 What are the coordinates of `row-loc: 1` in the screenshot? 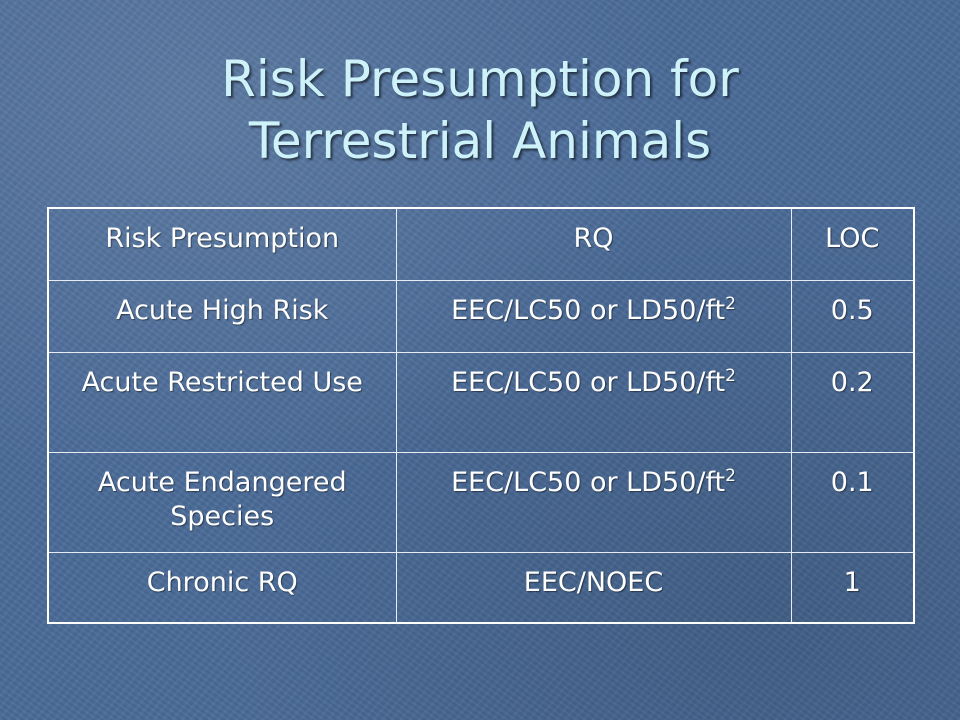 It's located at (852, 588).